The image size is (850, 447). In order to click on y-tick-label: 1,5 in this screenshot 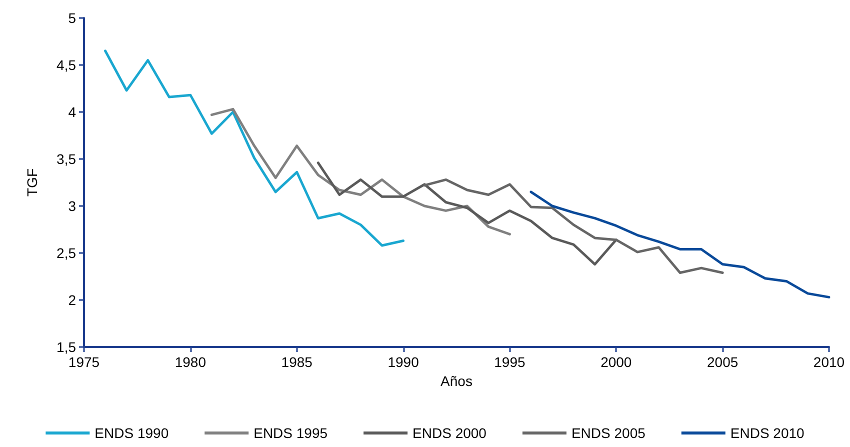, I will do `click(66, 347)`.